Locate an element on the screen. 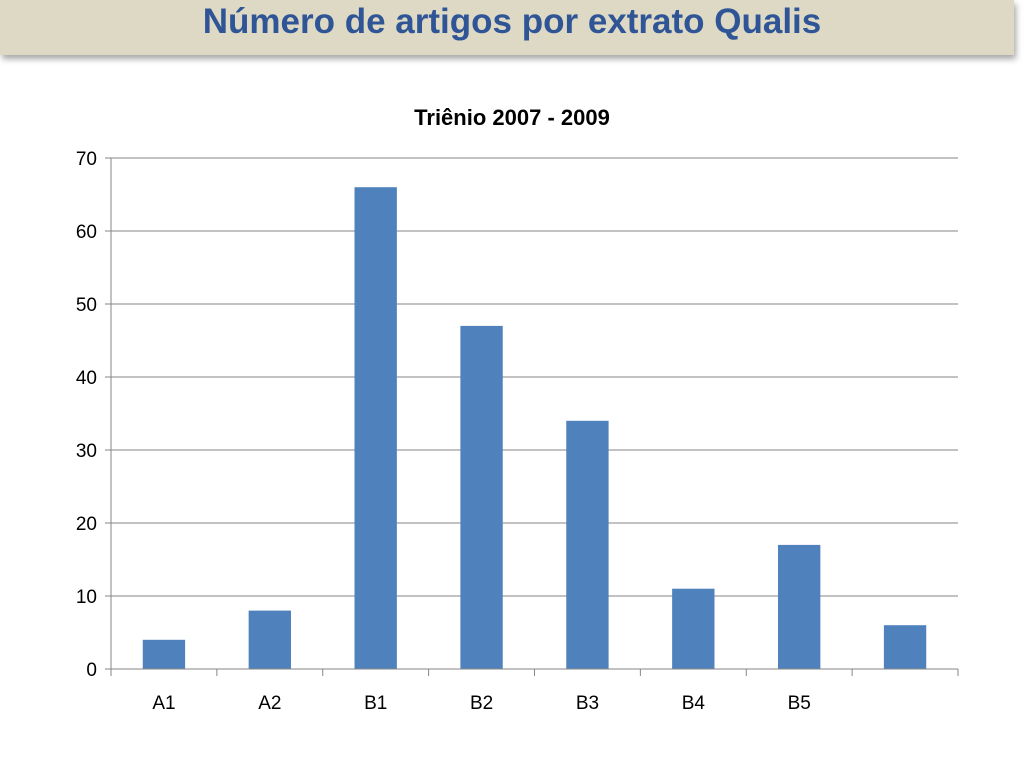 This screenshot has height=768, width=1024. x-tick-label: B2 is located at coordinates (481, 703).